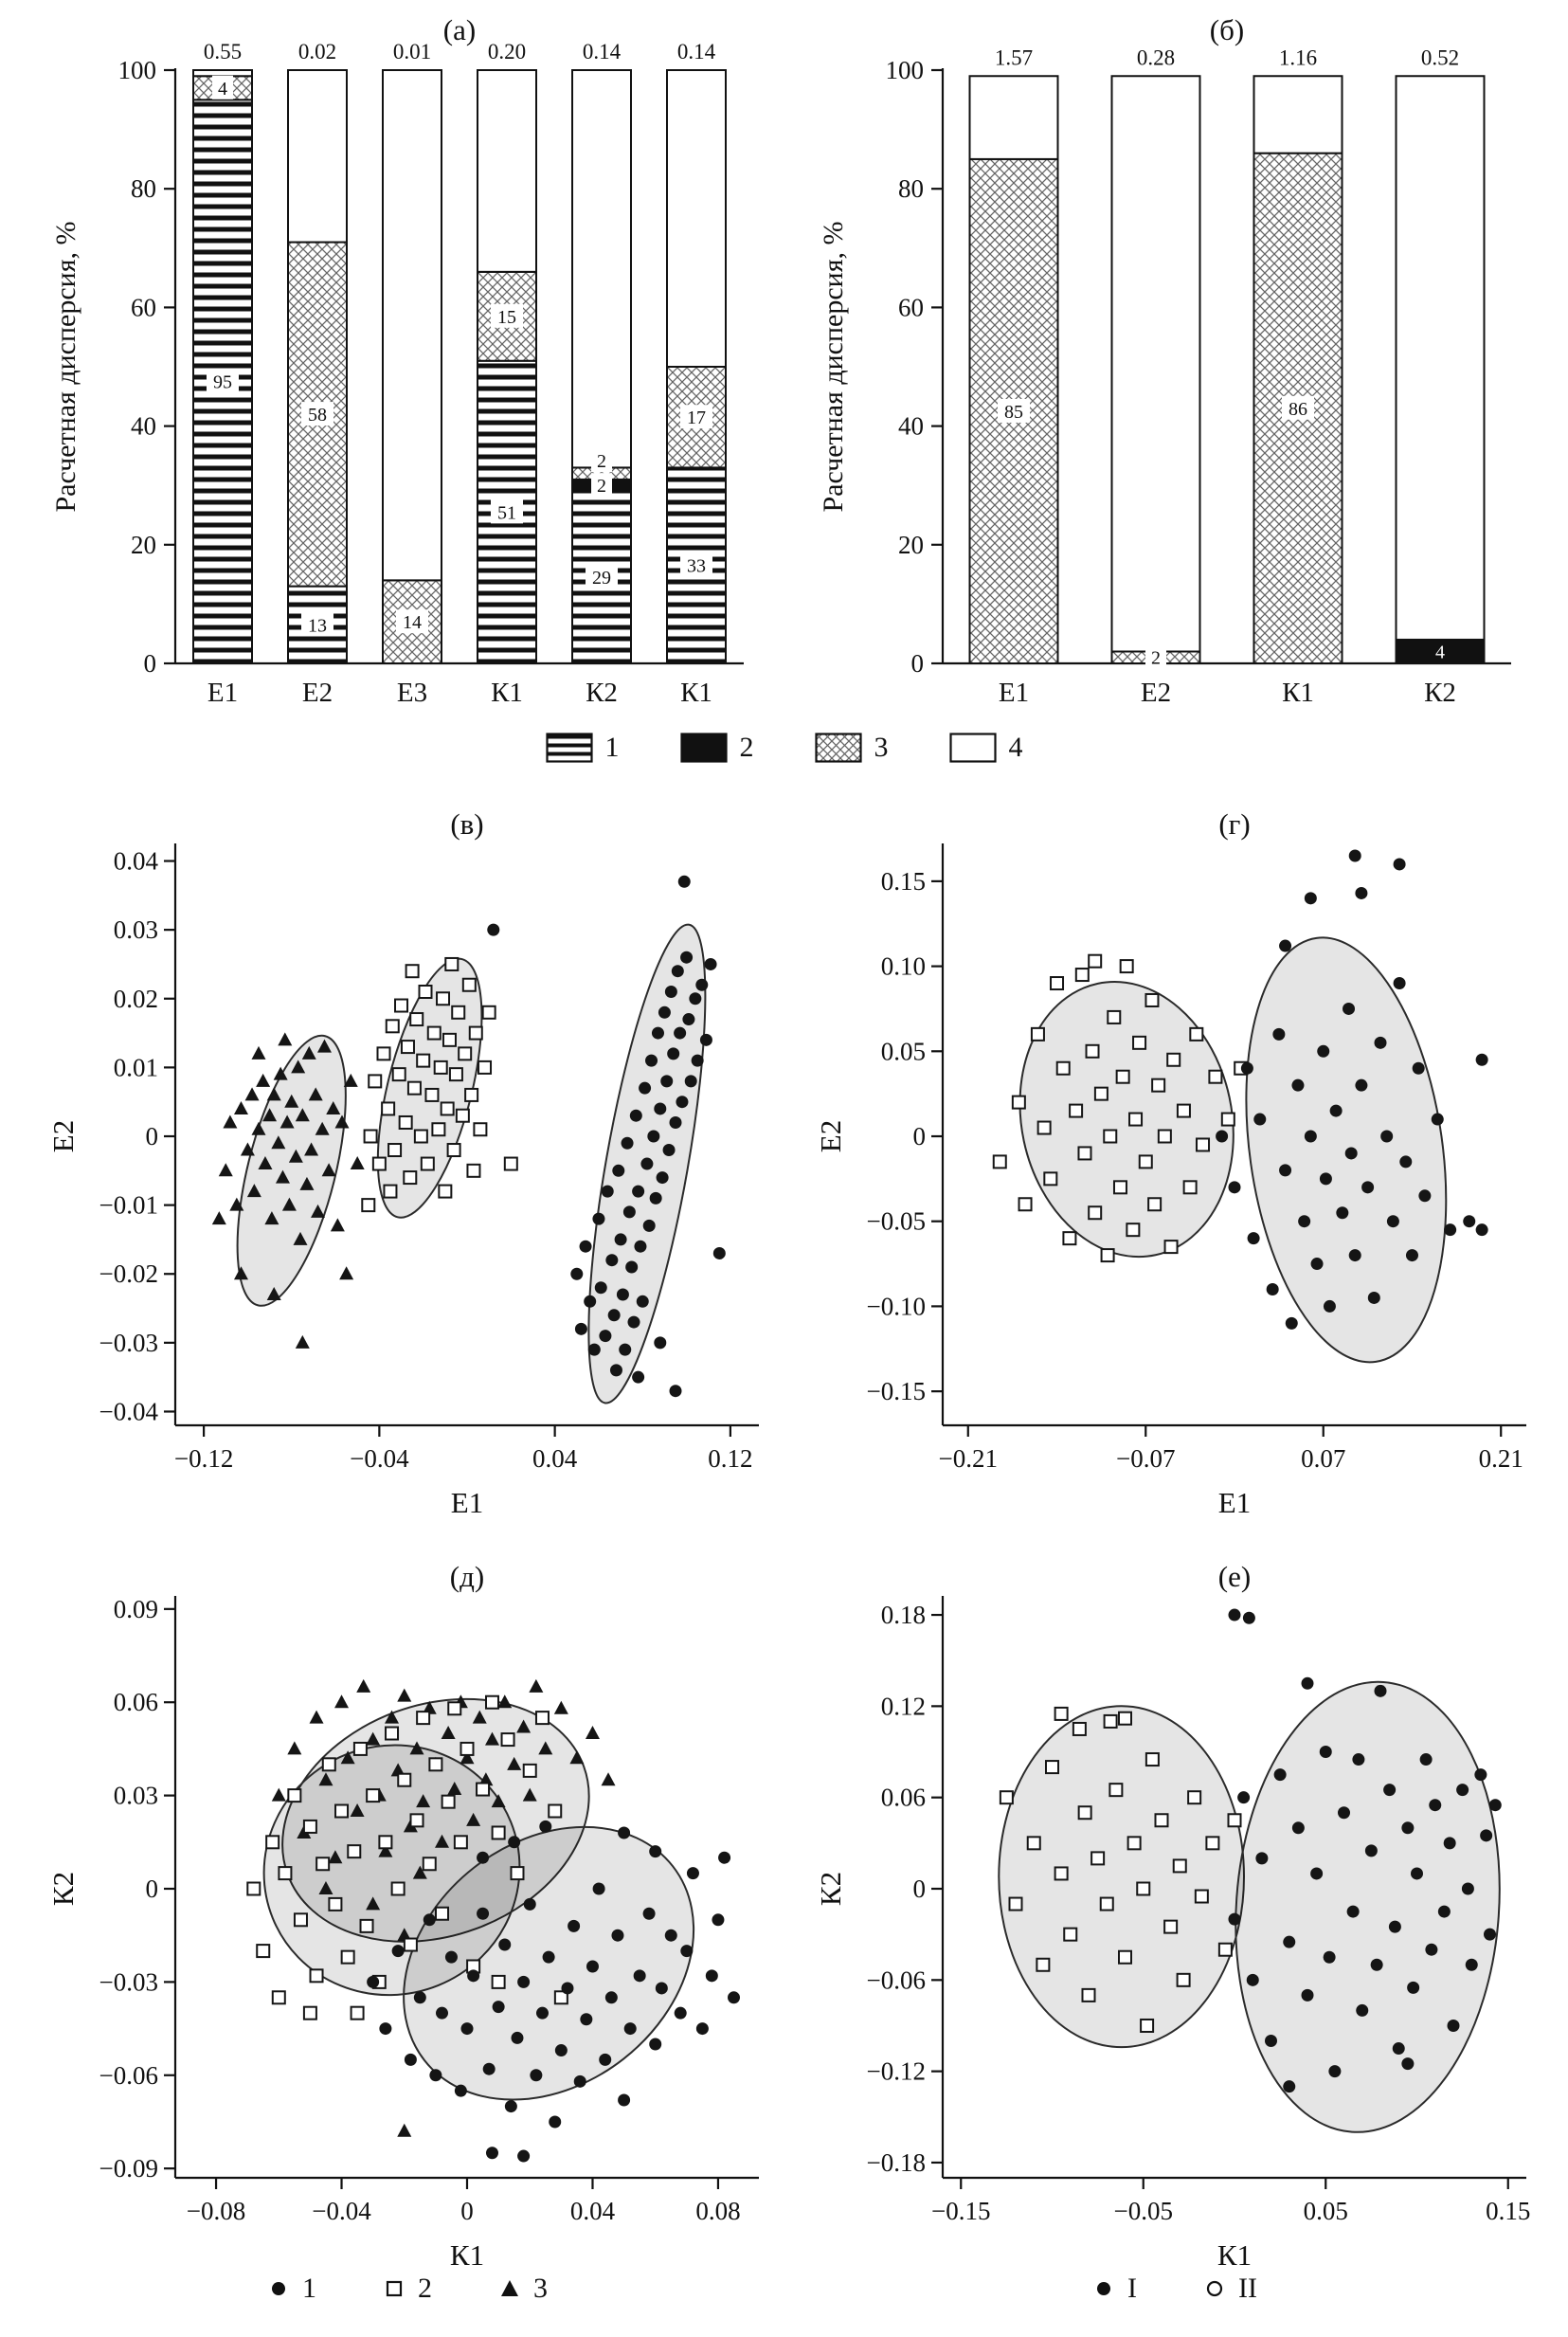 The height and width of the screenshot is (2337, 1568). What do you see at coordinates (1120, 1870) in the screenshot?
I see `series-II` at bounding box center [1120, 1870].